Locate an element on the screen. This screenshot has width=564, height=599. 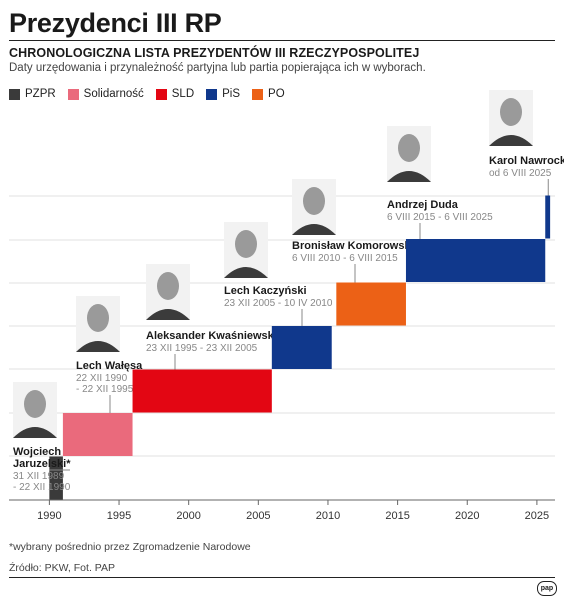
legend-item-pzpr: PZPR is located at coordinates (32, 94).